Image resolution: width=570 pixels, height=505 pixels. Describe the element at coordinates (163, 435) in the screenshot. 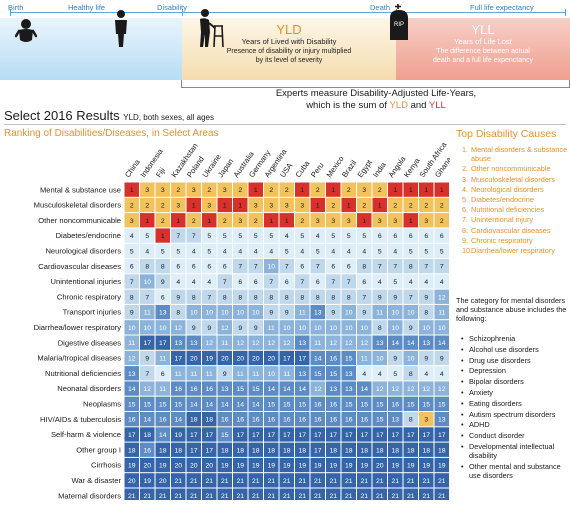

I see `cell-value: 14` at that location.